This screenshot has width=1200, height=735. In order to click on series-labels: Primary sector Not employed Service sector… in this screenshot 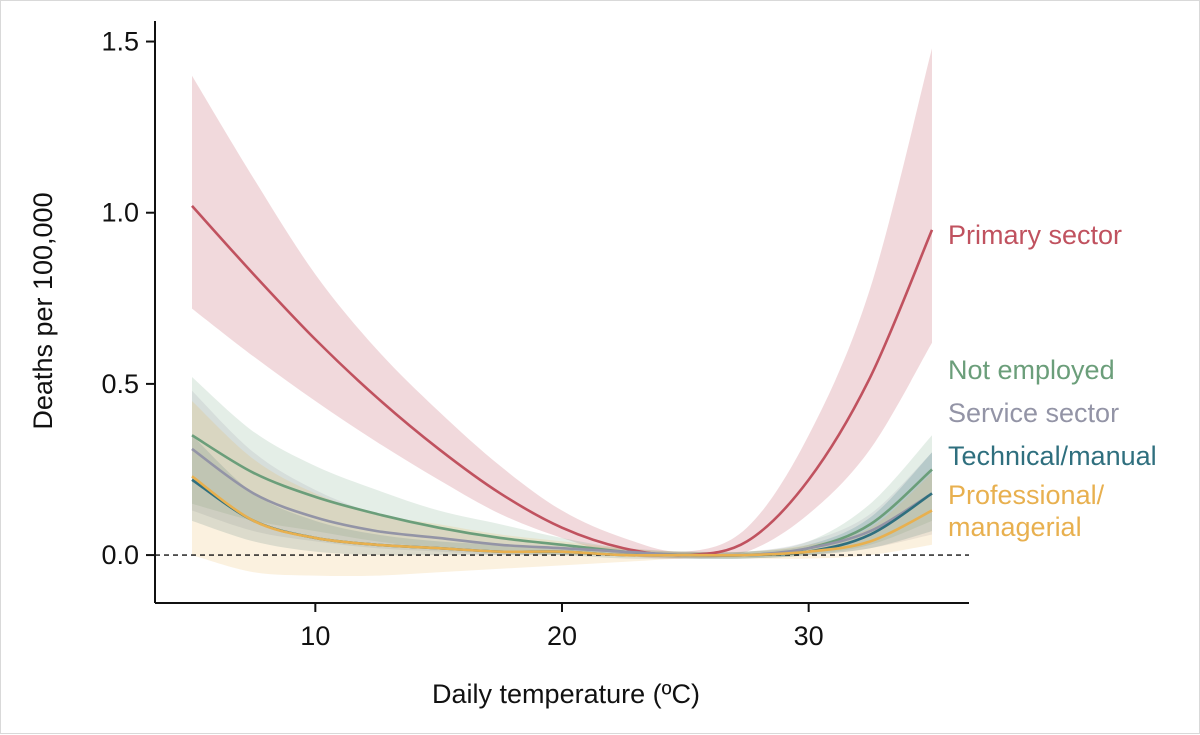, I will do `click(1052, 381)`.